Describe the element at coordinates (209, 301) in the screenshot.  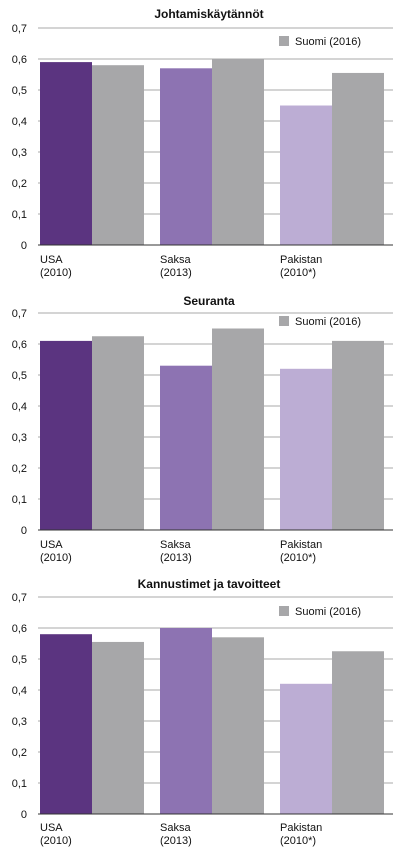
I see `chart-title: Seuranta` at that location.